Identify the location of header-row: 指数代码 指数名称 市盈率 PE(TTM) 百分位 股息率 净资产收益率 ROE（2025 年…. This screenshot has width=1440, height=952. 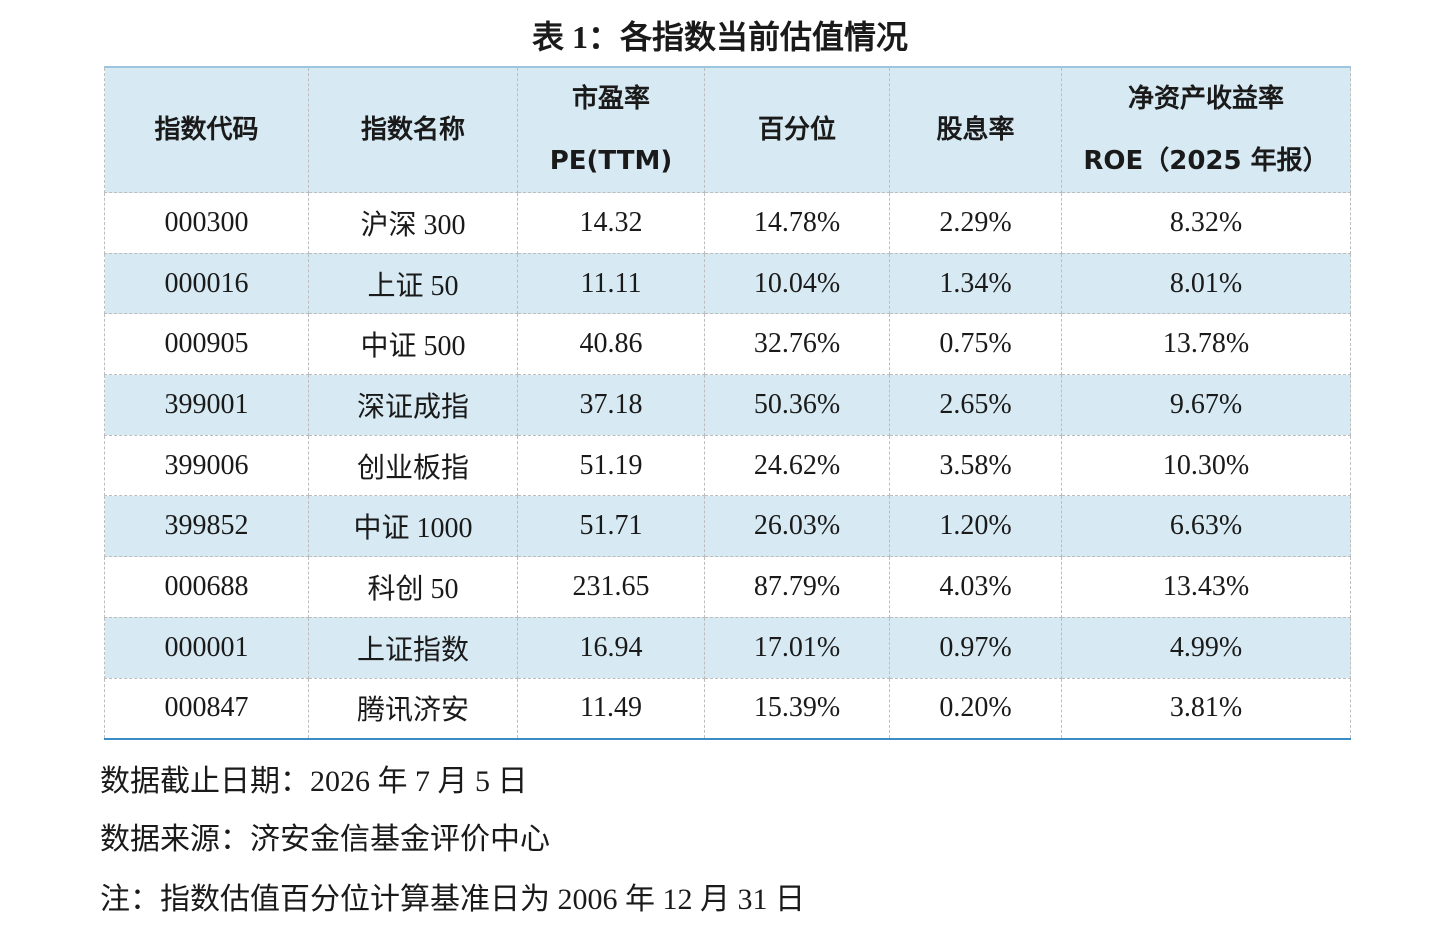
(727, 129).